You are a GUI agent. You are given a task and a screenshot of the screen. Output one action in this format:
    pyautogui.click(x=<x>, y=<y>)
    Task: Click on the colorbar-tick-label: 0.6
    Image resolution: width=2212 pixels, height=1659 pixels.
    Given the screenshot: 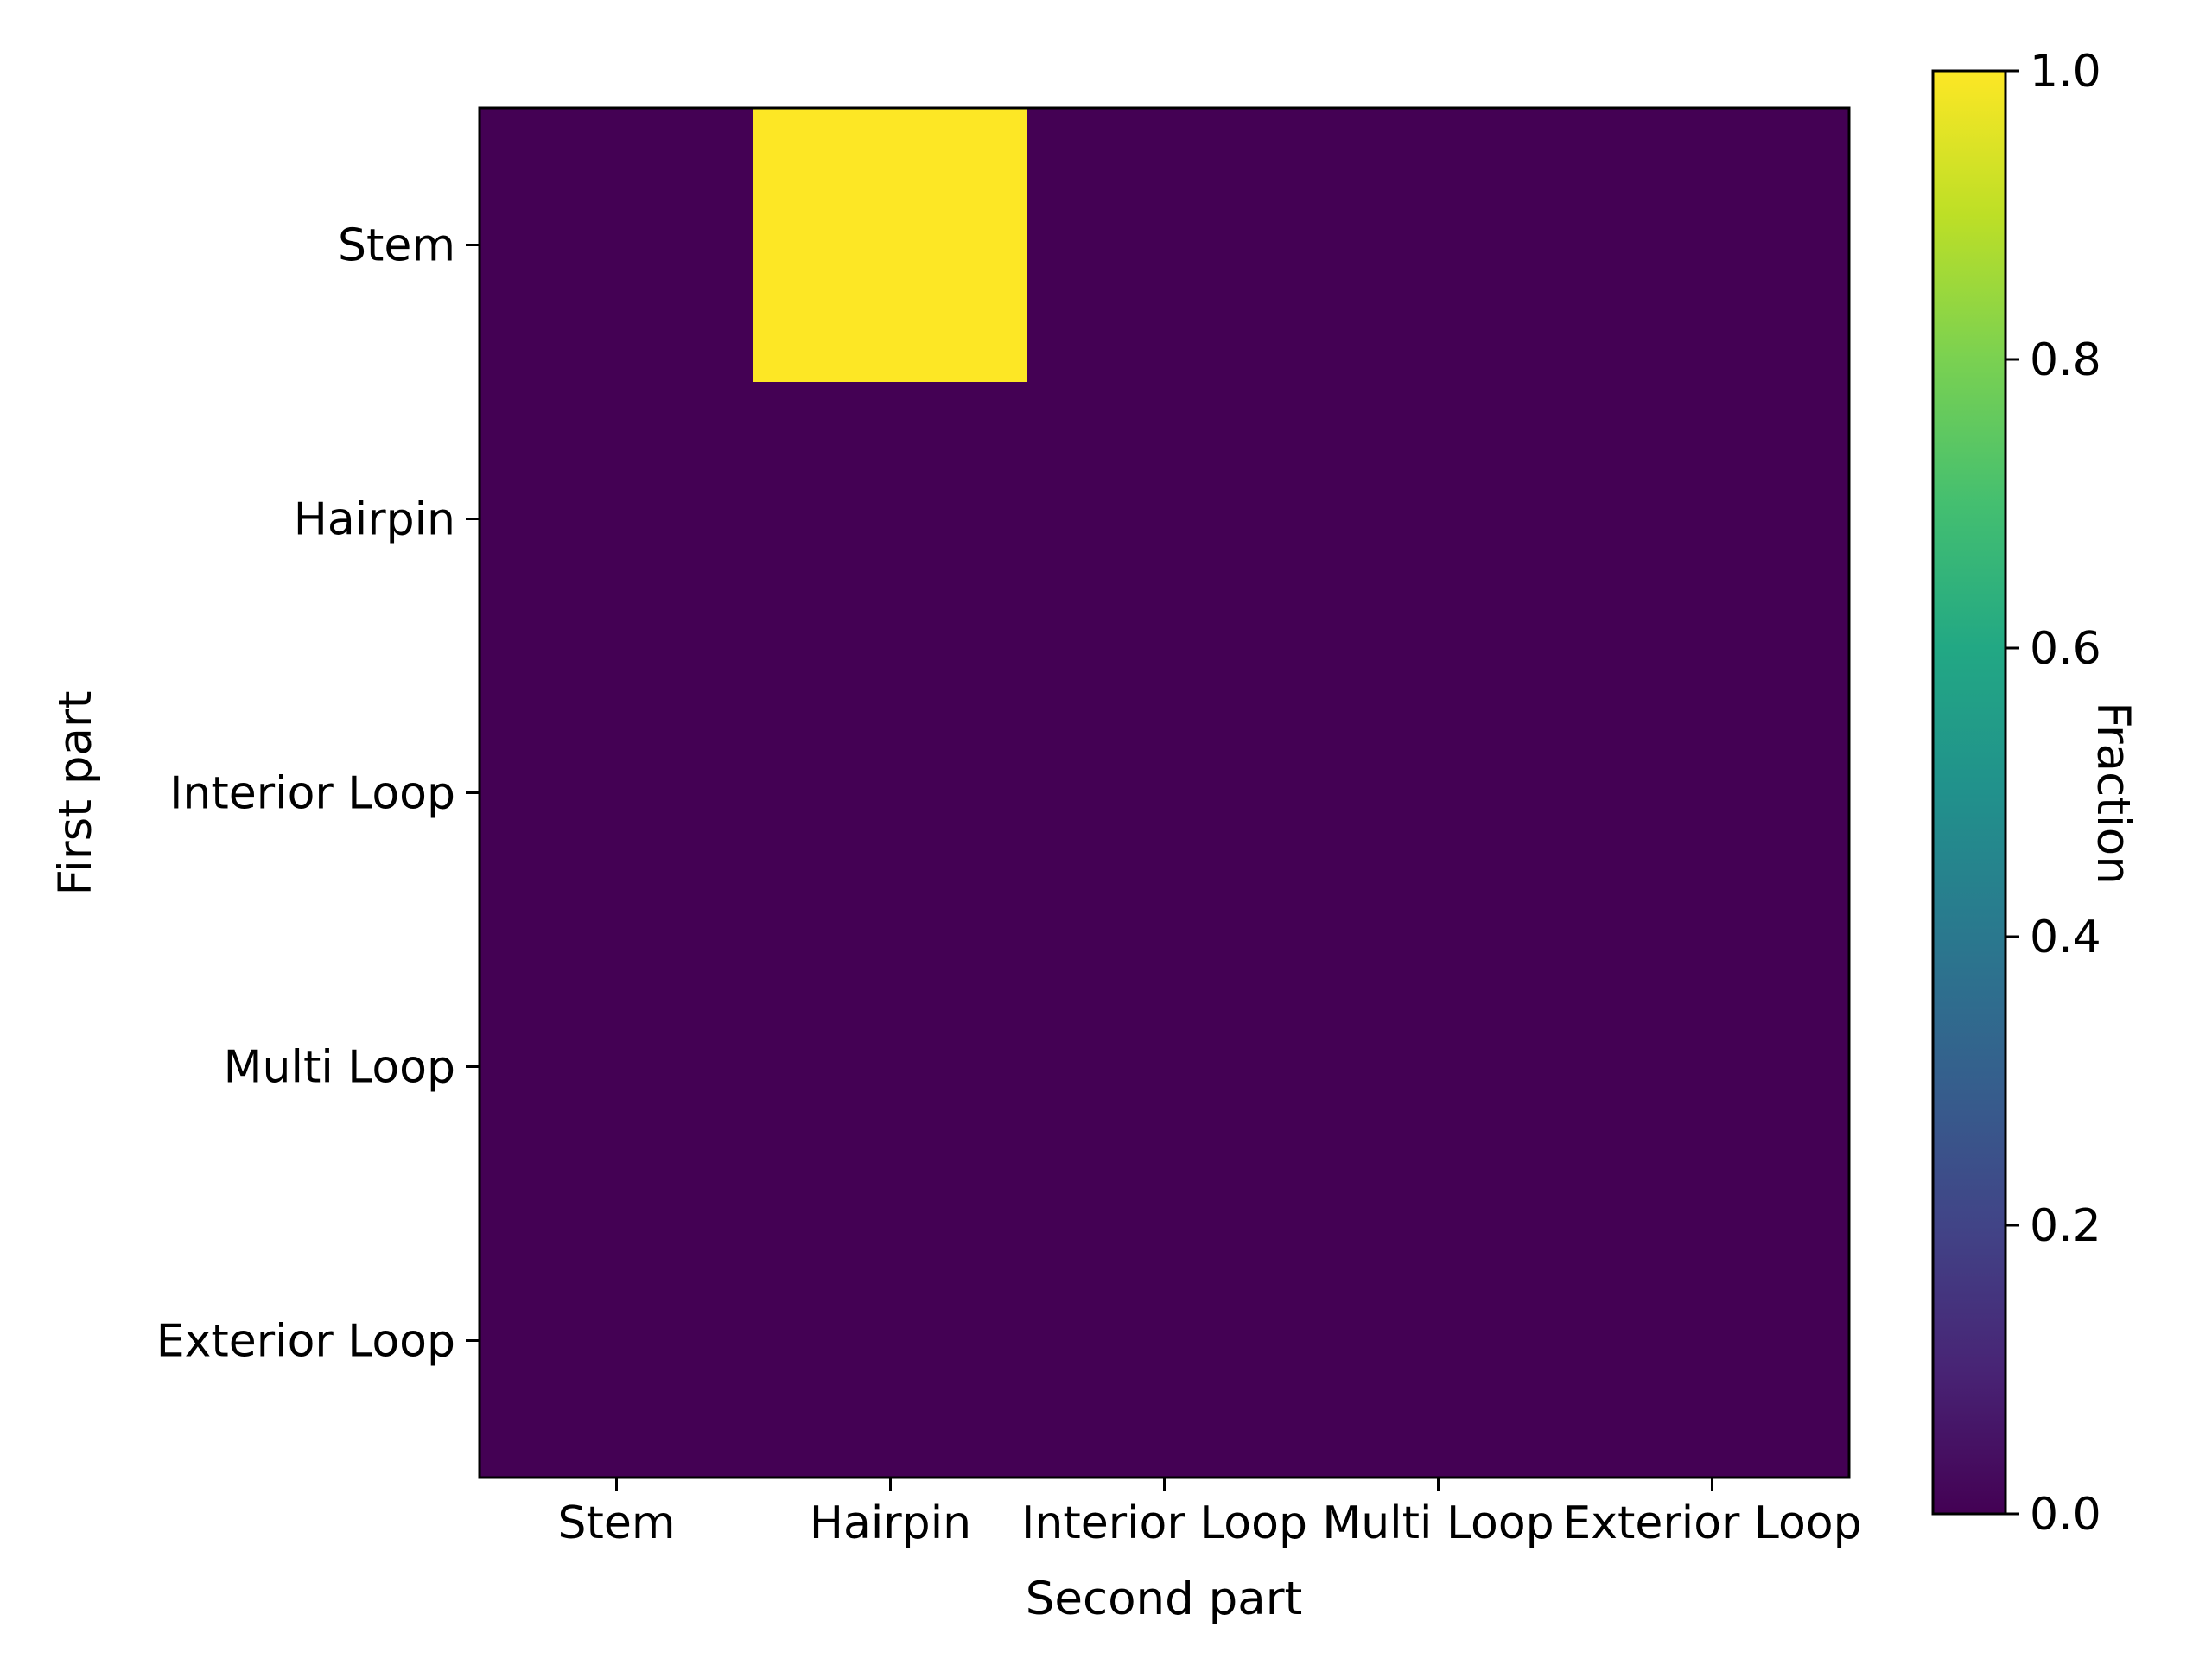 What is the action you would take?
    pyautogui.click(x=2065, y=649)
    